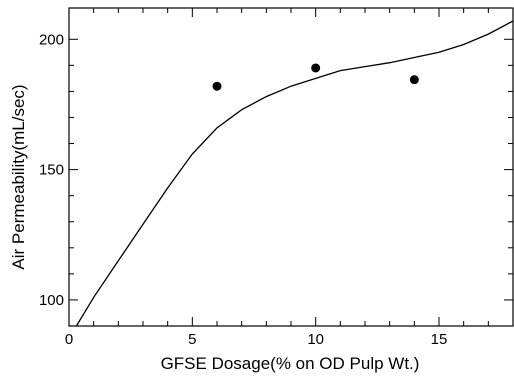  What do you see at coordinates (315, 77) in the screenshot?
I see `data-points-group` at bounding box center [315, 77].